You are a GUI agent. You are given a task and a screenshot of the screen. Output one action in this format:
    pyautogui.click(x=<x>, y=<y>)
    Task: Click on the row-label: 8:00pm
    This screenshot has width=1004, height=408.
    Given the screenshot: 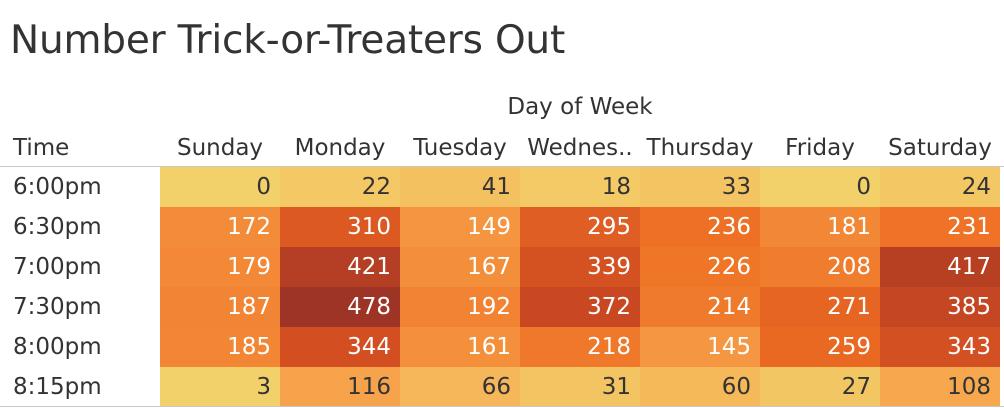 What is the action you would take?
    pyautogui.click(x=57, y=347)
    